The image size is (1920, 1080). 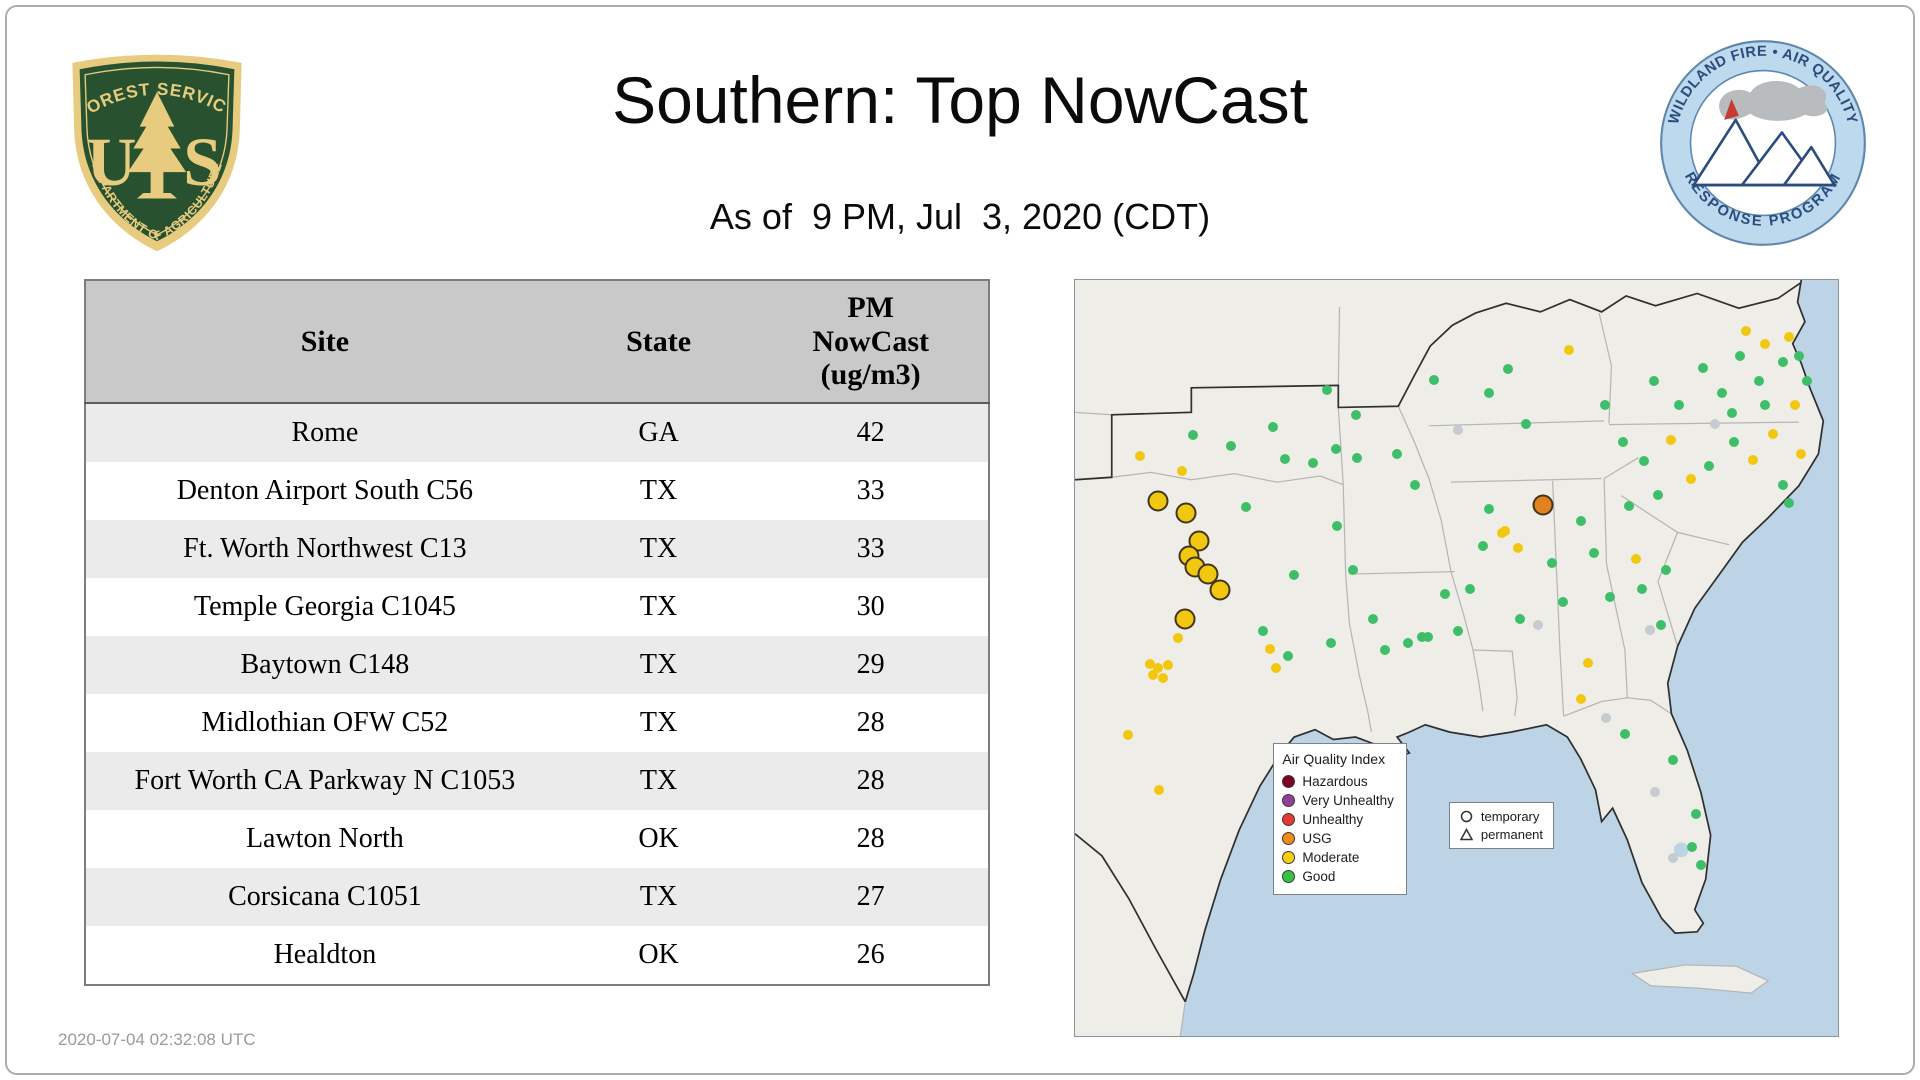 I want to click on permanent-marker-row: permanent, so click(x=1501, y=834).